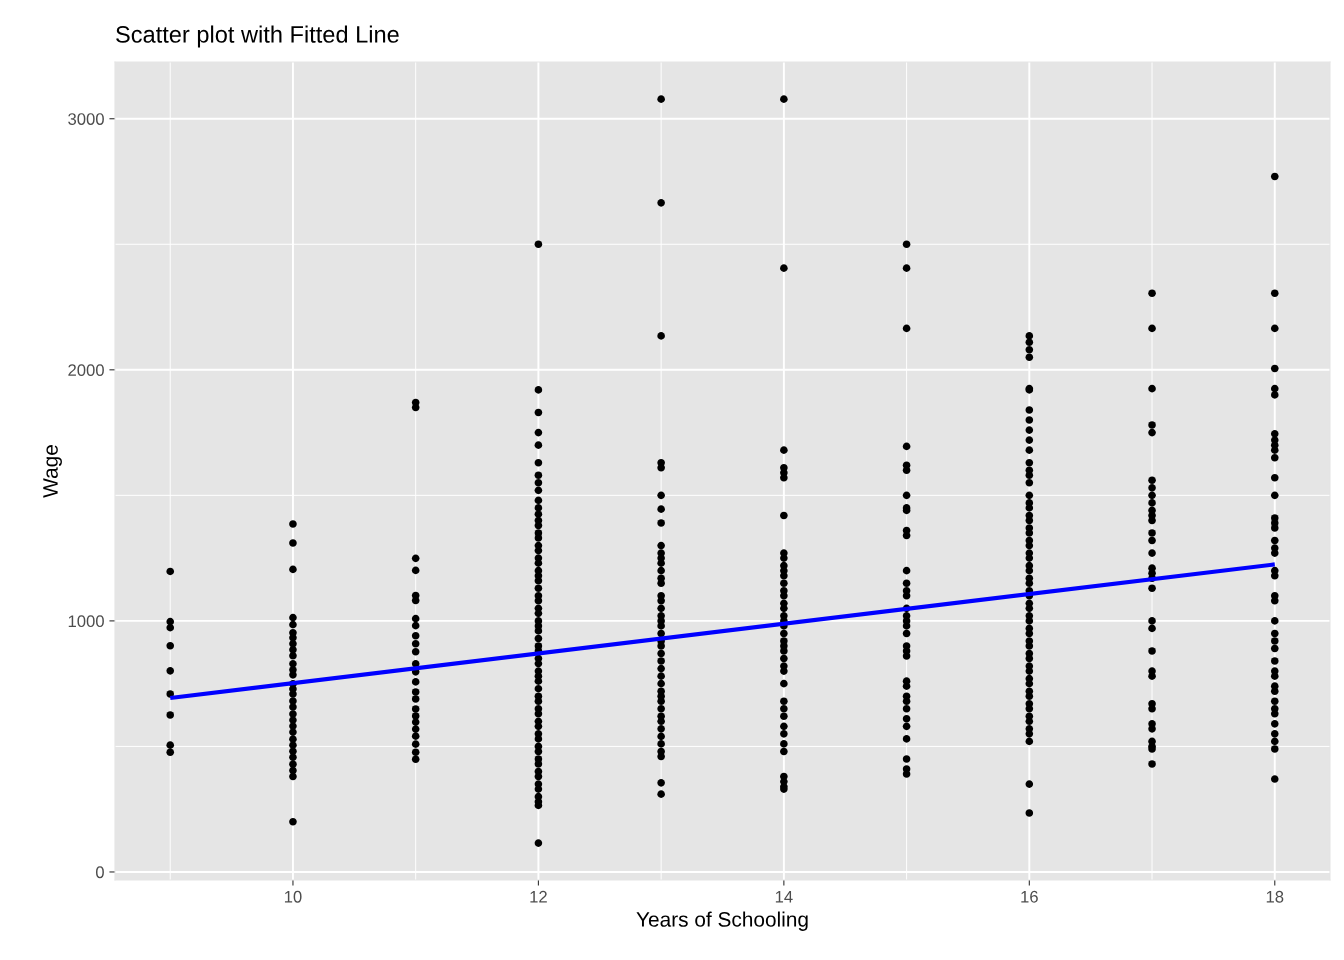 This screenshot has height=960, width=1344. I want to click on y-tick-label: 2000, so click(86, 370).